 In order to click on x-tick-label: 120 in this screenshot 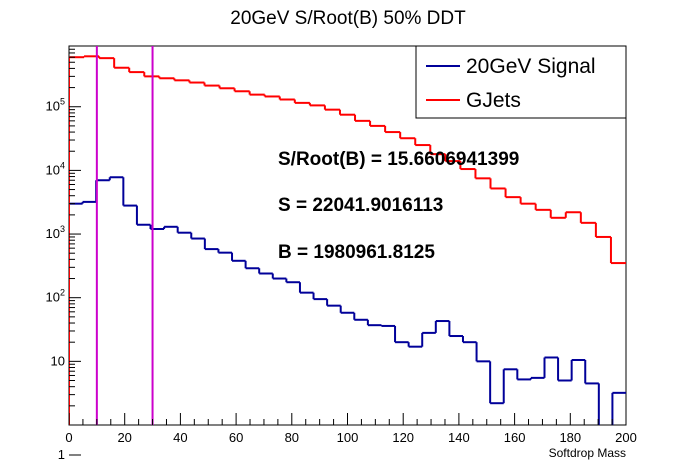, I will do `click(403, 437)`.